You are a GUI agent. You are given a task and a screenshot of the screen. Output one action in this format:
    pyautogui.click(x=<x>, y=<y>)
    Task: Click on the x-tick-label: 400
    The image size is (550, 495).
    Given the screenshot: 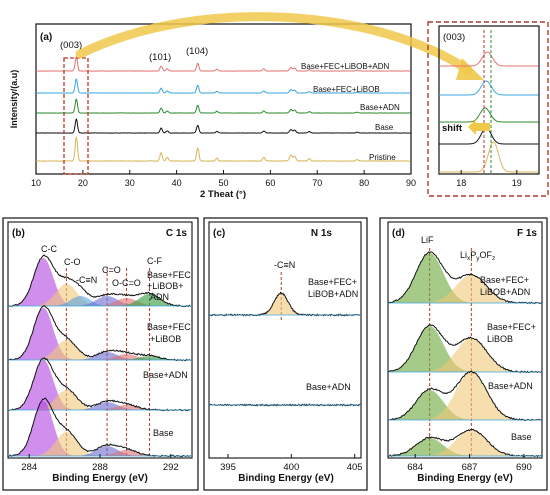 What is the action you would take?
    pyautogui.click(x=291, y=467)
    